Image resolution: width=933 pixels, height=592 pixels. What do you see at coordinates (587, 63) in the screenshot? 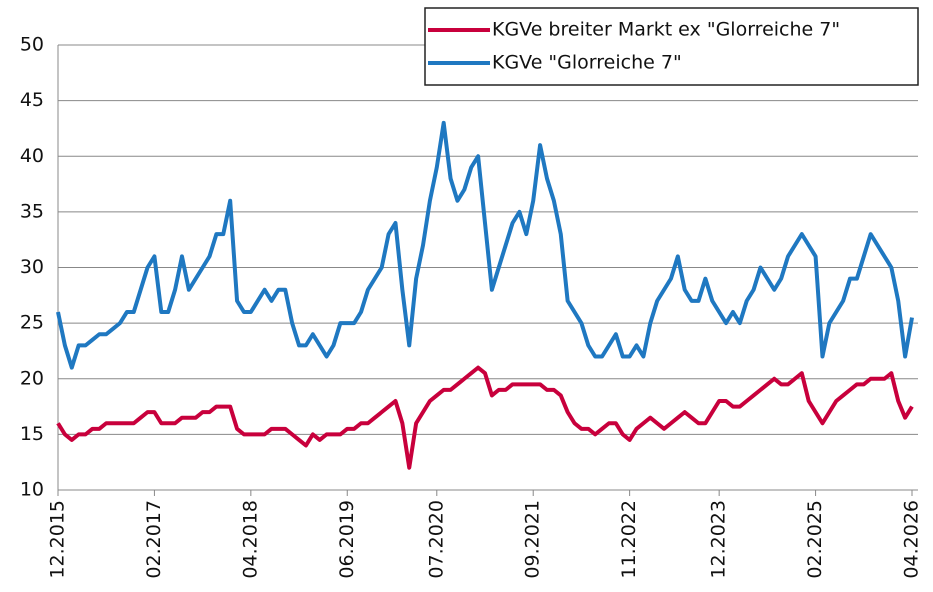
I see `legend-label: KGVe "Glorreiche 7"` at bounding box center [587, 63].